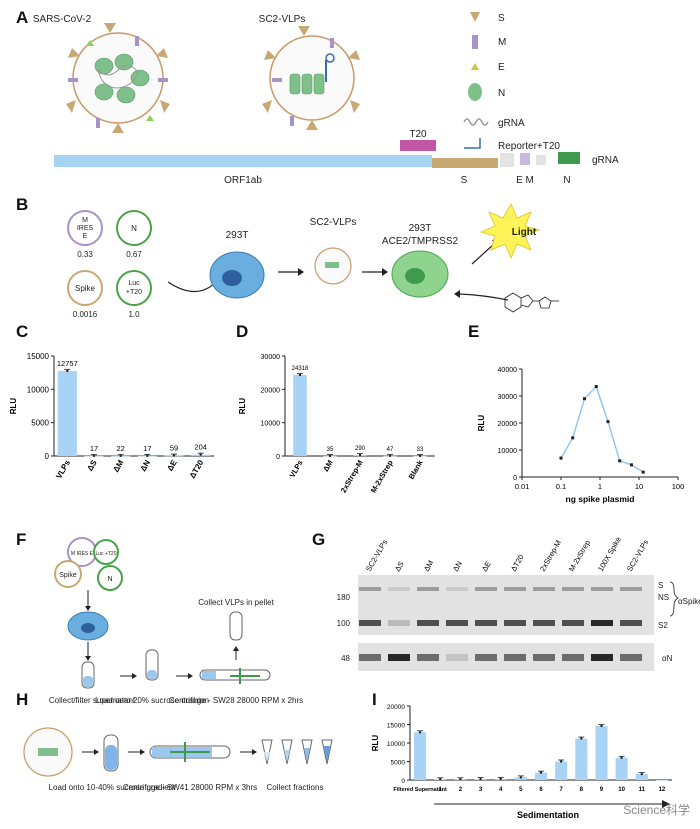 Image resolution: width=700 pixels, height=829 pixels. Describe the element at coordinates (311, 78) in the screenshot. I see `sc2-vlp-virion` at that location.